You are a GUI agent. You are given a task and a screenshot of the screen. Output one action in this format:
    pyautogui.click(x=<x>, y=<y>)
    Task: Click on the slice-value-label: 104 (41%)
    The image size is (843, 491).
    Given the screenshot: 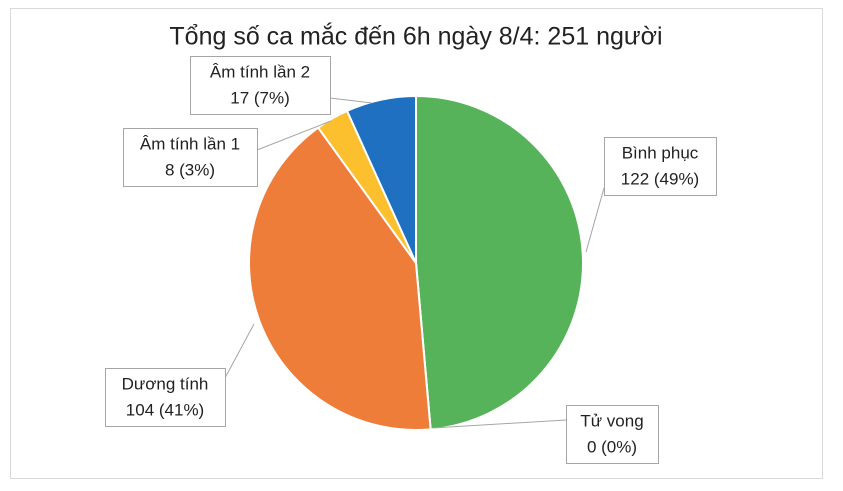 What is the action you would take?
    pyautogui.click(x=165, y=409)
    